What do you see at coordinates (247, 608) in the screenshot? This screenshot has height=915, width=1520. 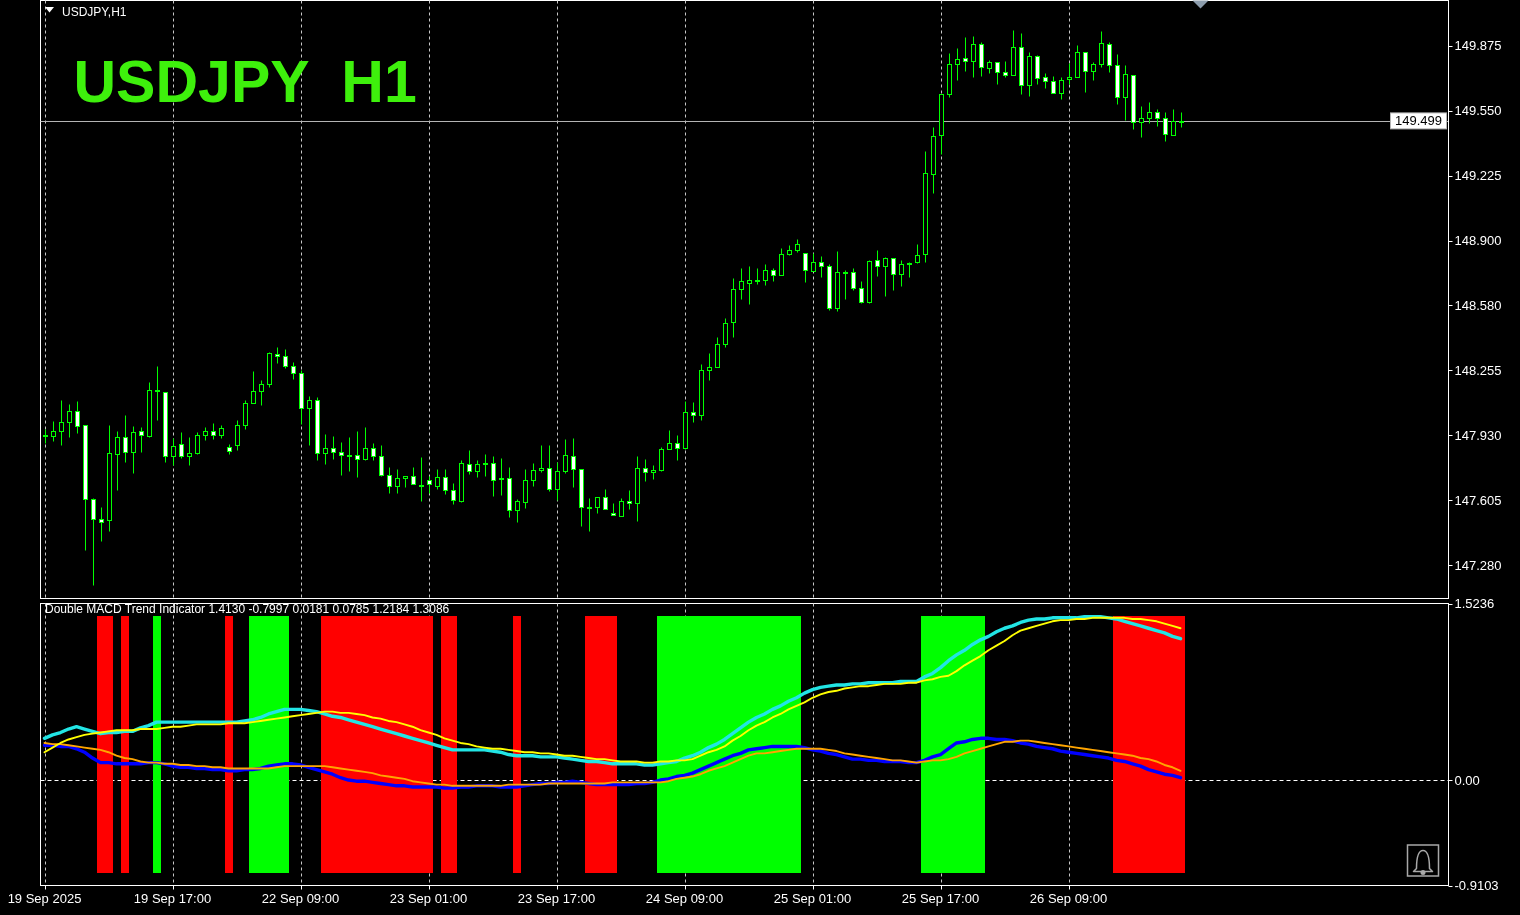 I see `chart-title: Double MACD Trend Indicator 1.4130 -0.7997 0.0181 0.0785 1.2184 1.3086` at bounding box center [247, 608].